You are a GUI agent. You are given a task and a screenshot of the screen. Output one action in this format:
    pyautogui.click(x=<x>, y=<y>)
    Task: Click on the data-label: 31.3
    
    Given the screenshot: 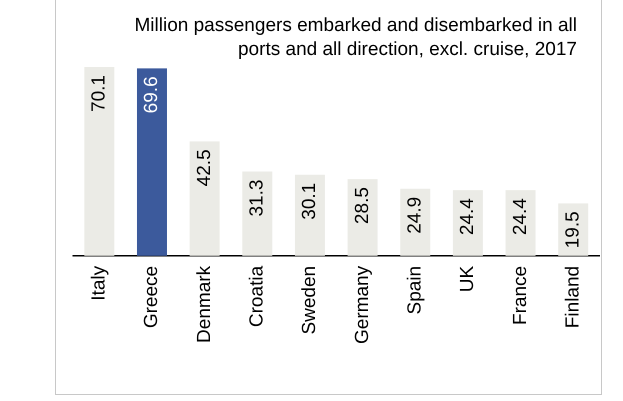 What is the action you would take?
    pyautogui.click(x=257, y=198)
    